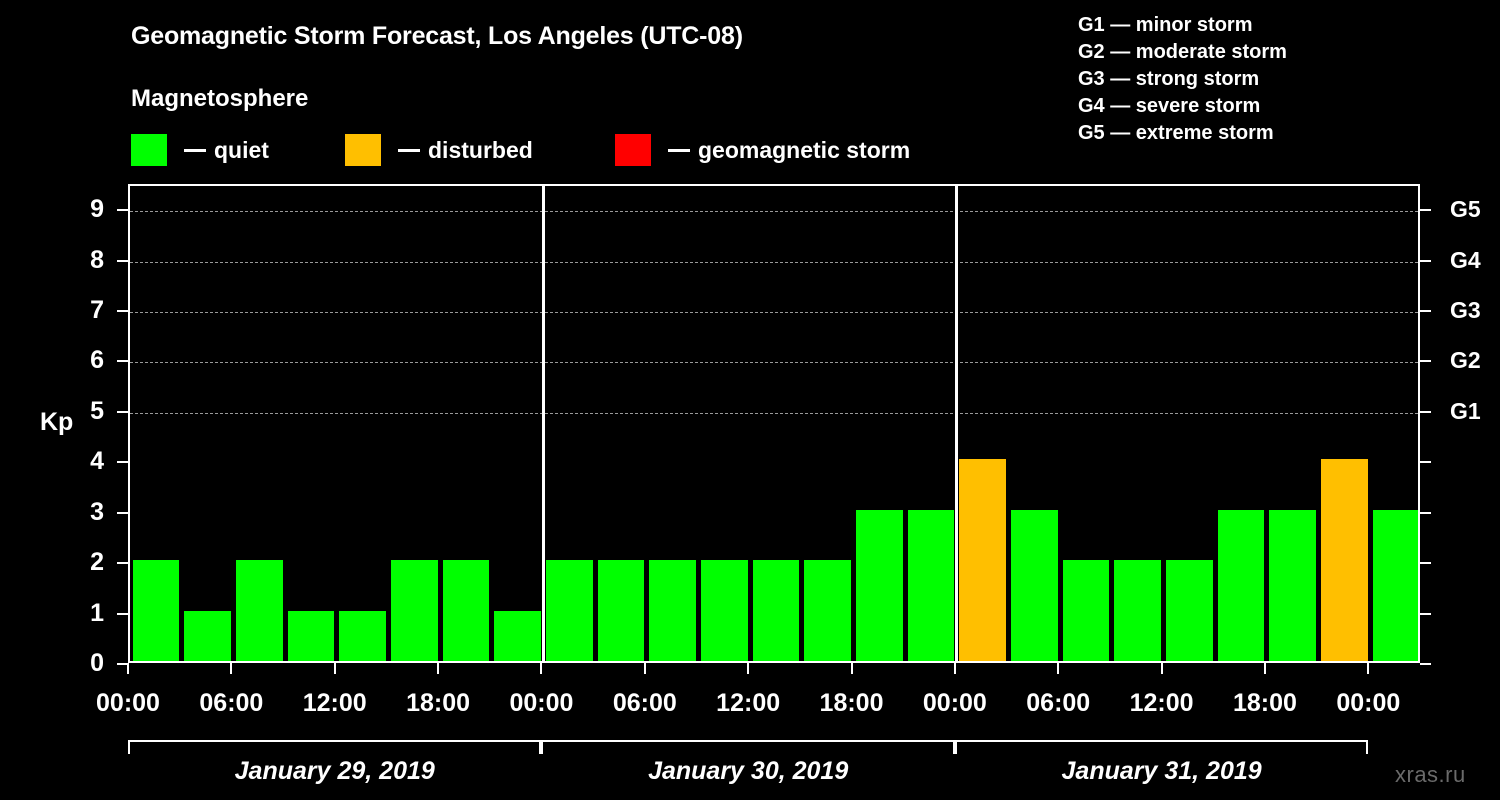  Describe the element at coordinates (1465, 310) in the screenshot. I see `g-axis-label: G3` at that location.